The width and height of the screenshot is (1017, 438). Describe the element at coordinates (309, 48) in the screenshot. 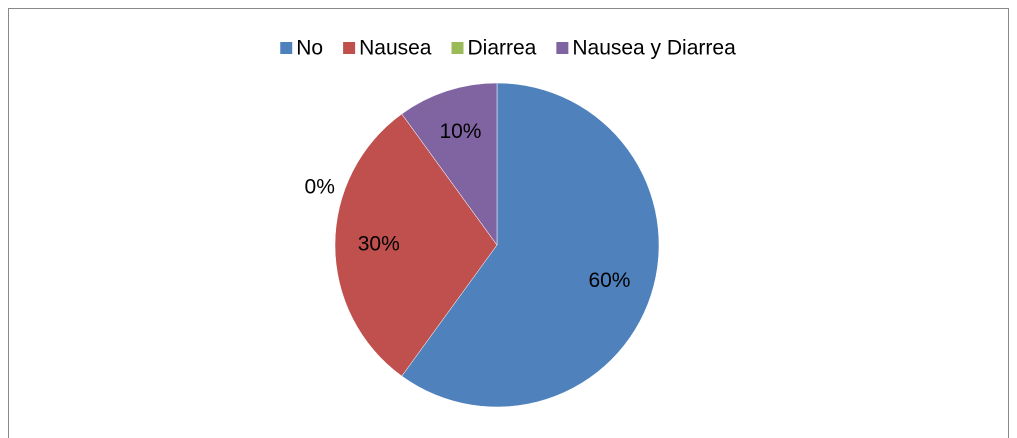

I see `legend-label: No` at that location.